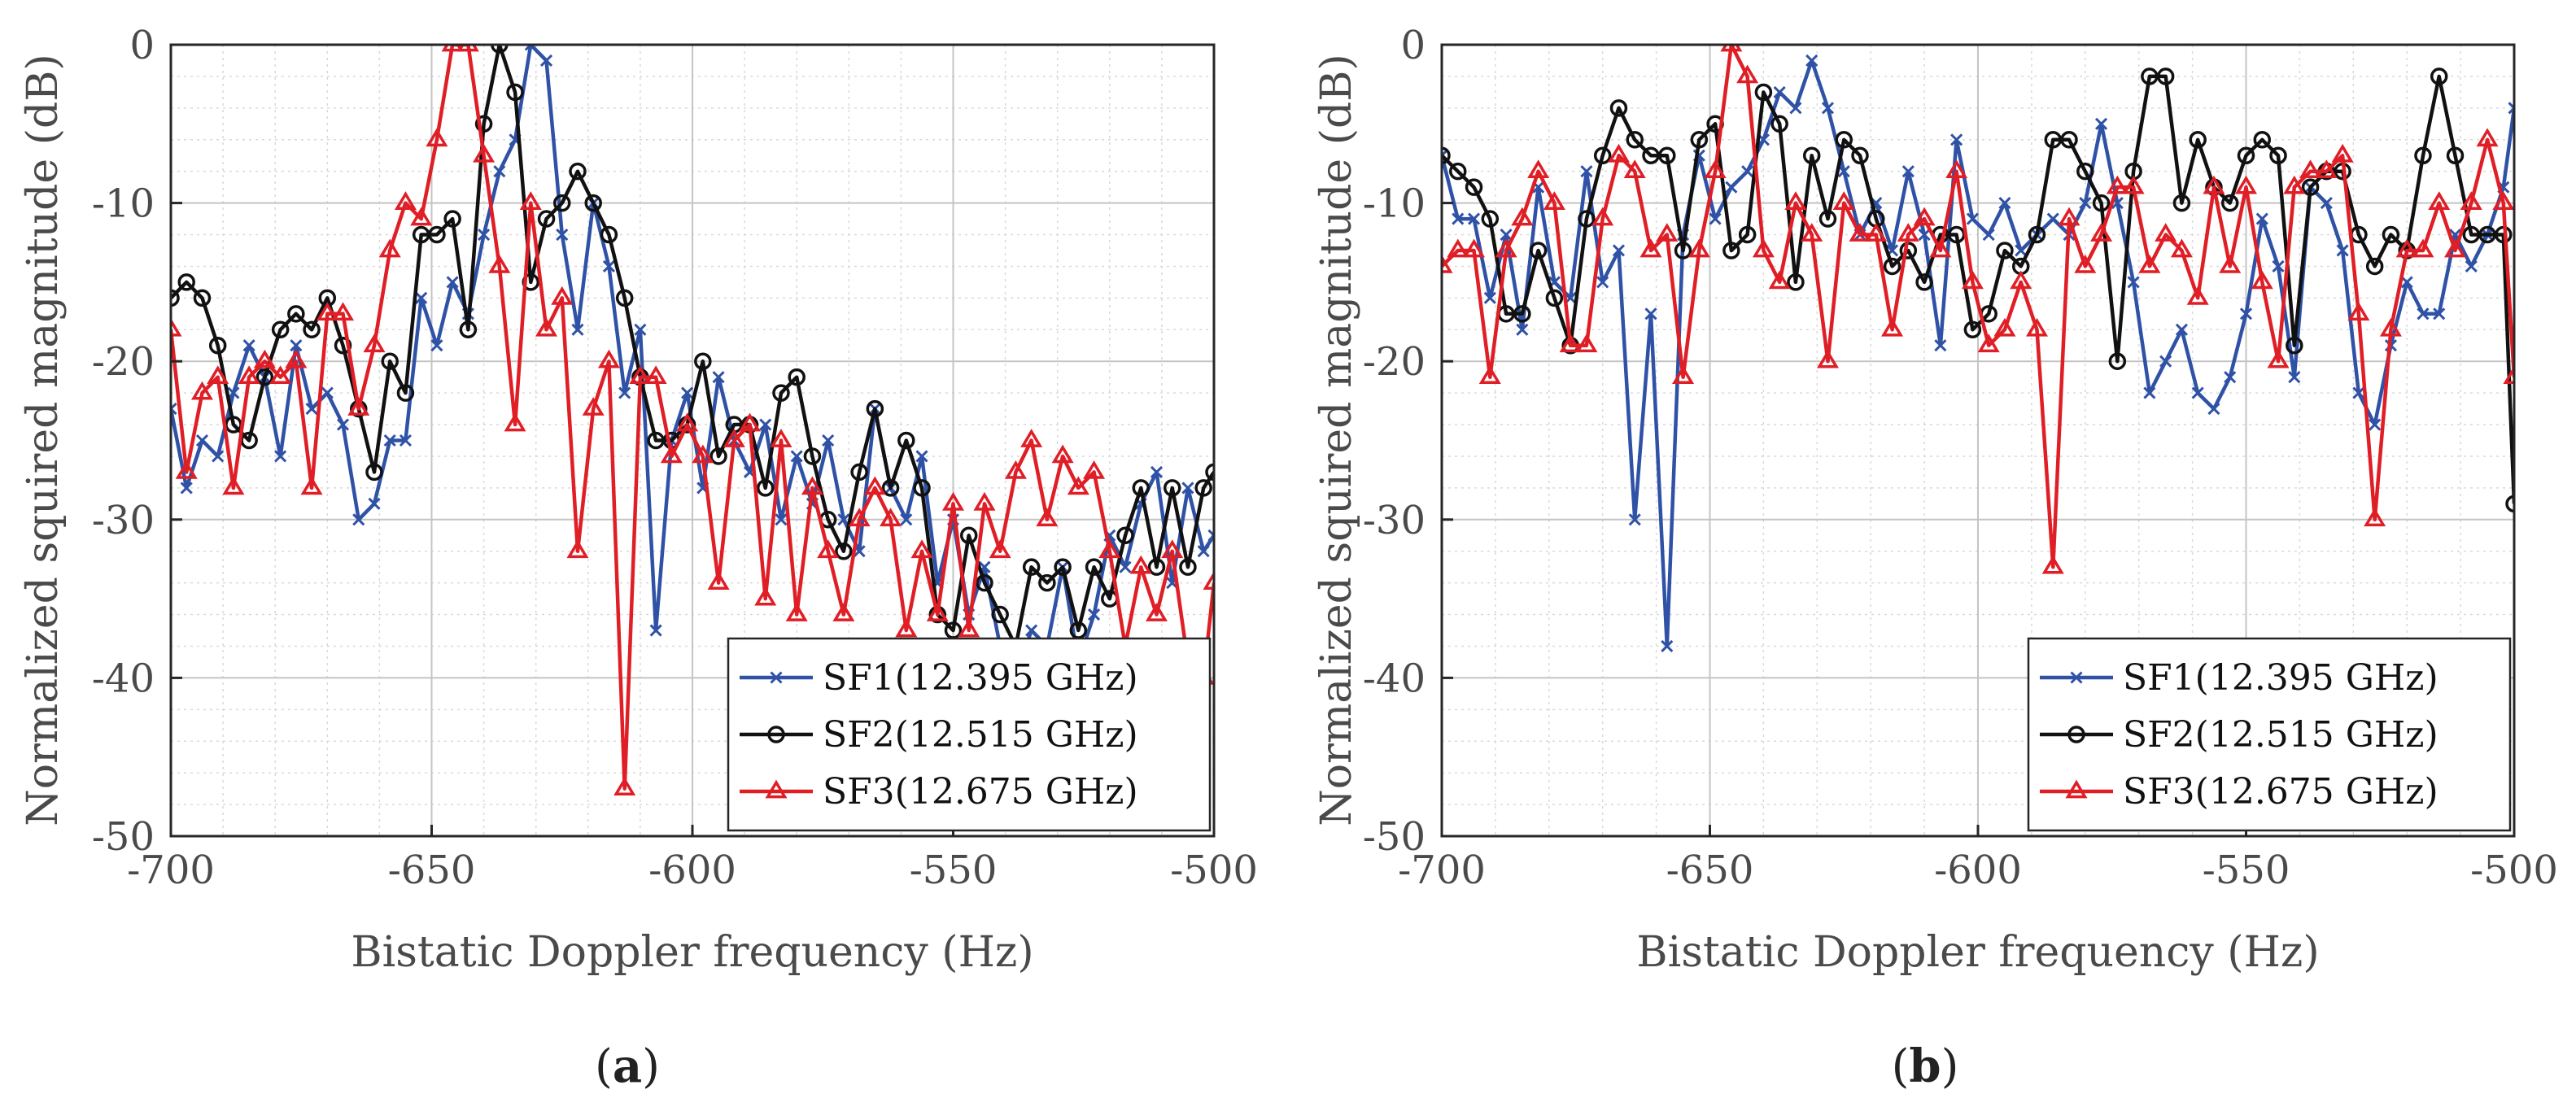 The height and width of the screenshot is (1107, 2576). I want to click on panel-caption: (a), so click(627, 1066).